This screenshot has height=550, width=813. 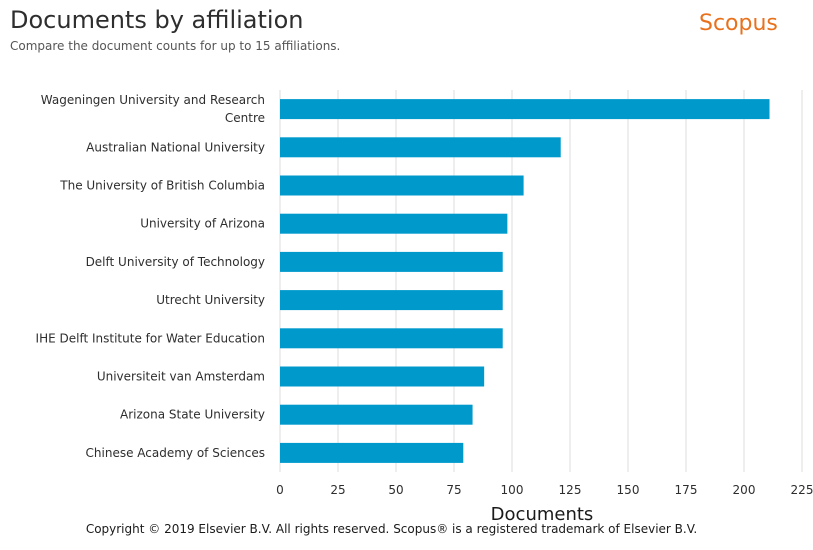 I want to click on category-label-line: IHE Delft Institute for Water Education, so click(x=150, y=338).